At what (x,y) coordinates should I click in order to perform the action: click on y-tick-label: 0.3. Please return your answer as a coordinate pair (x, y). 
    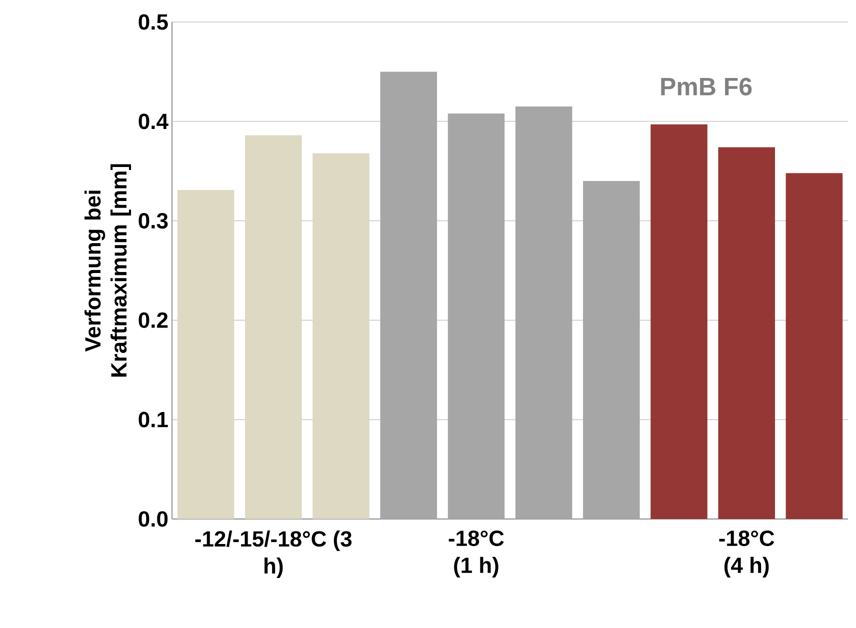
    Looking at the image, I should click on (153, 220).